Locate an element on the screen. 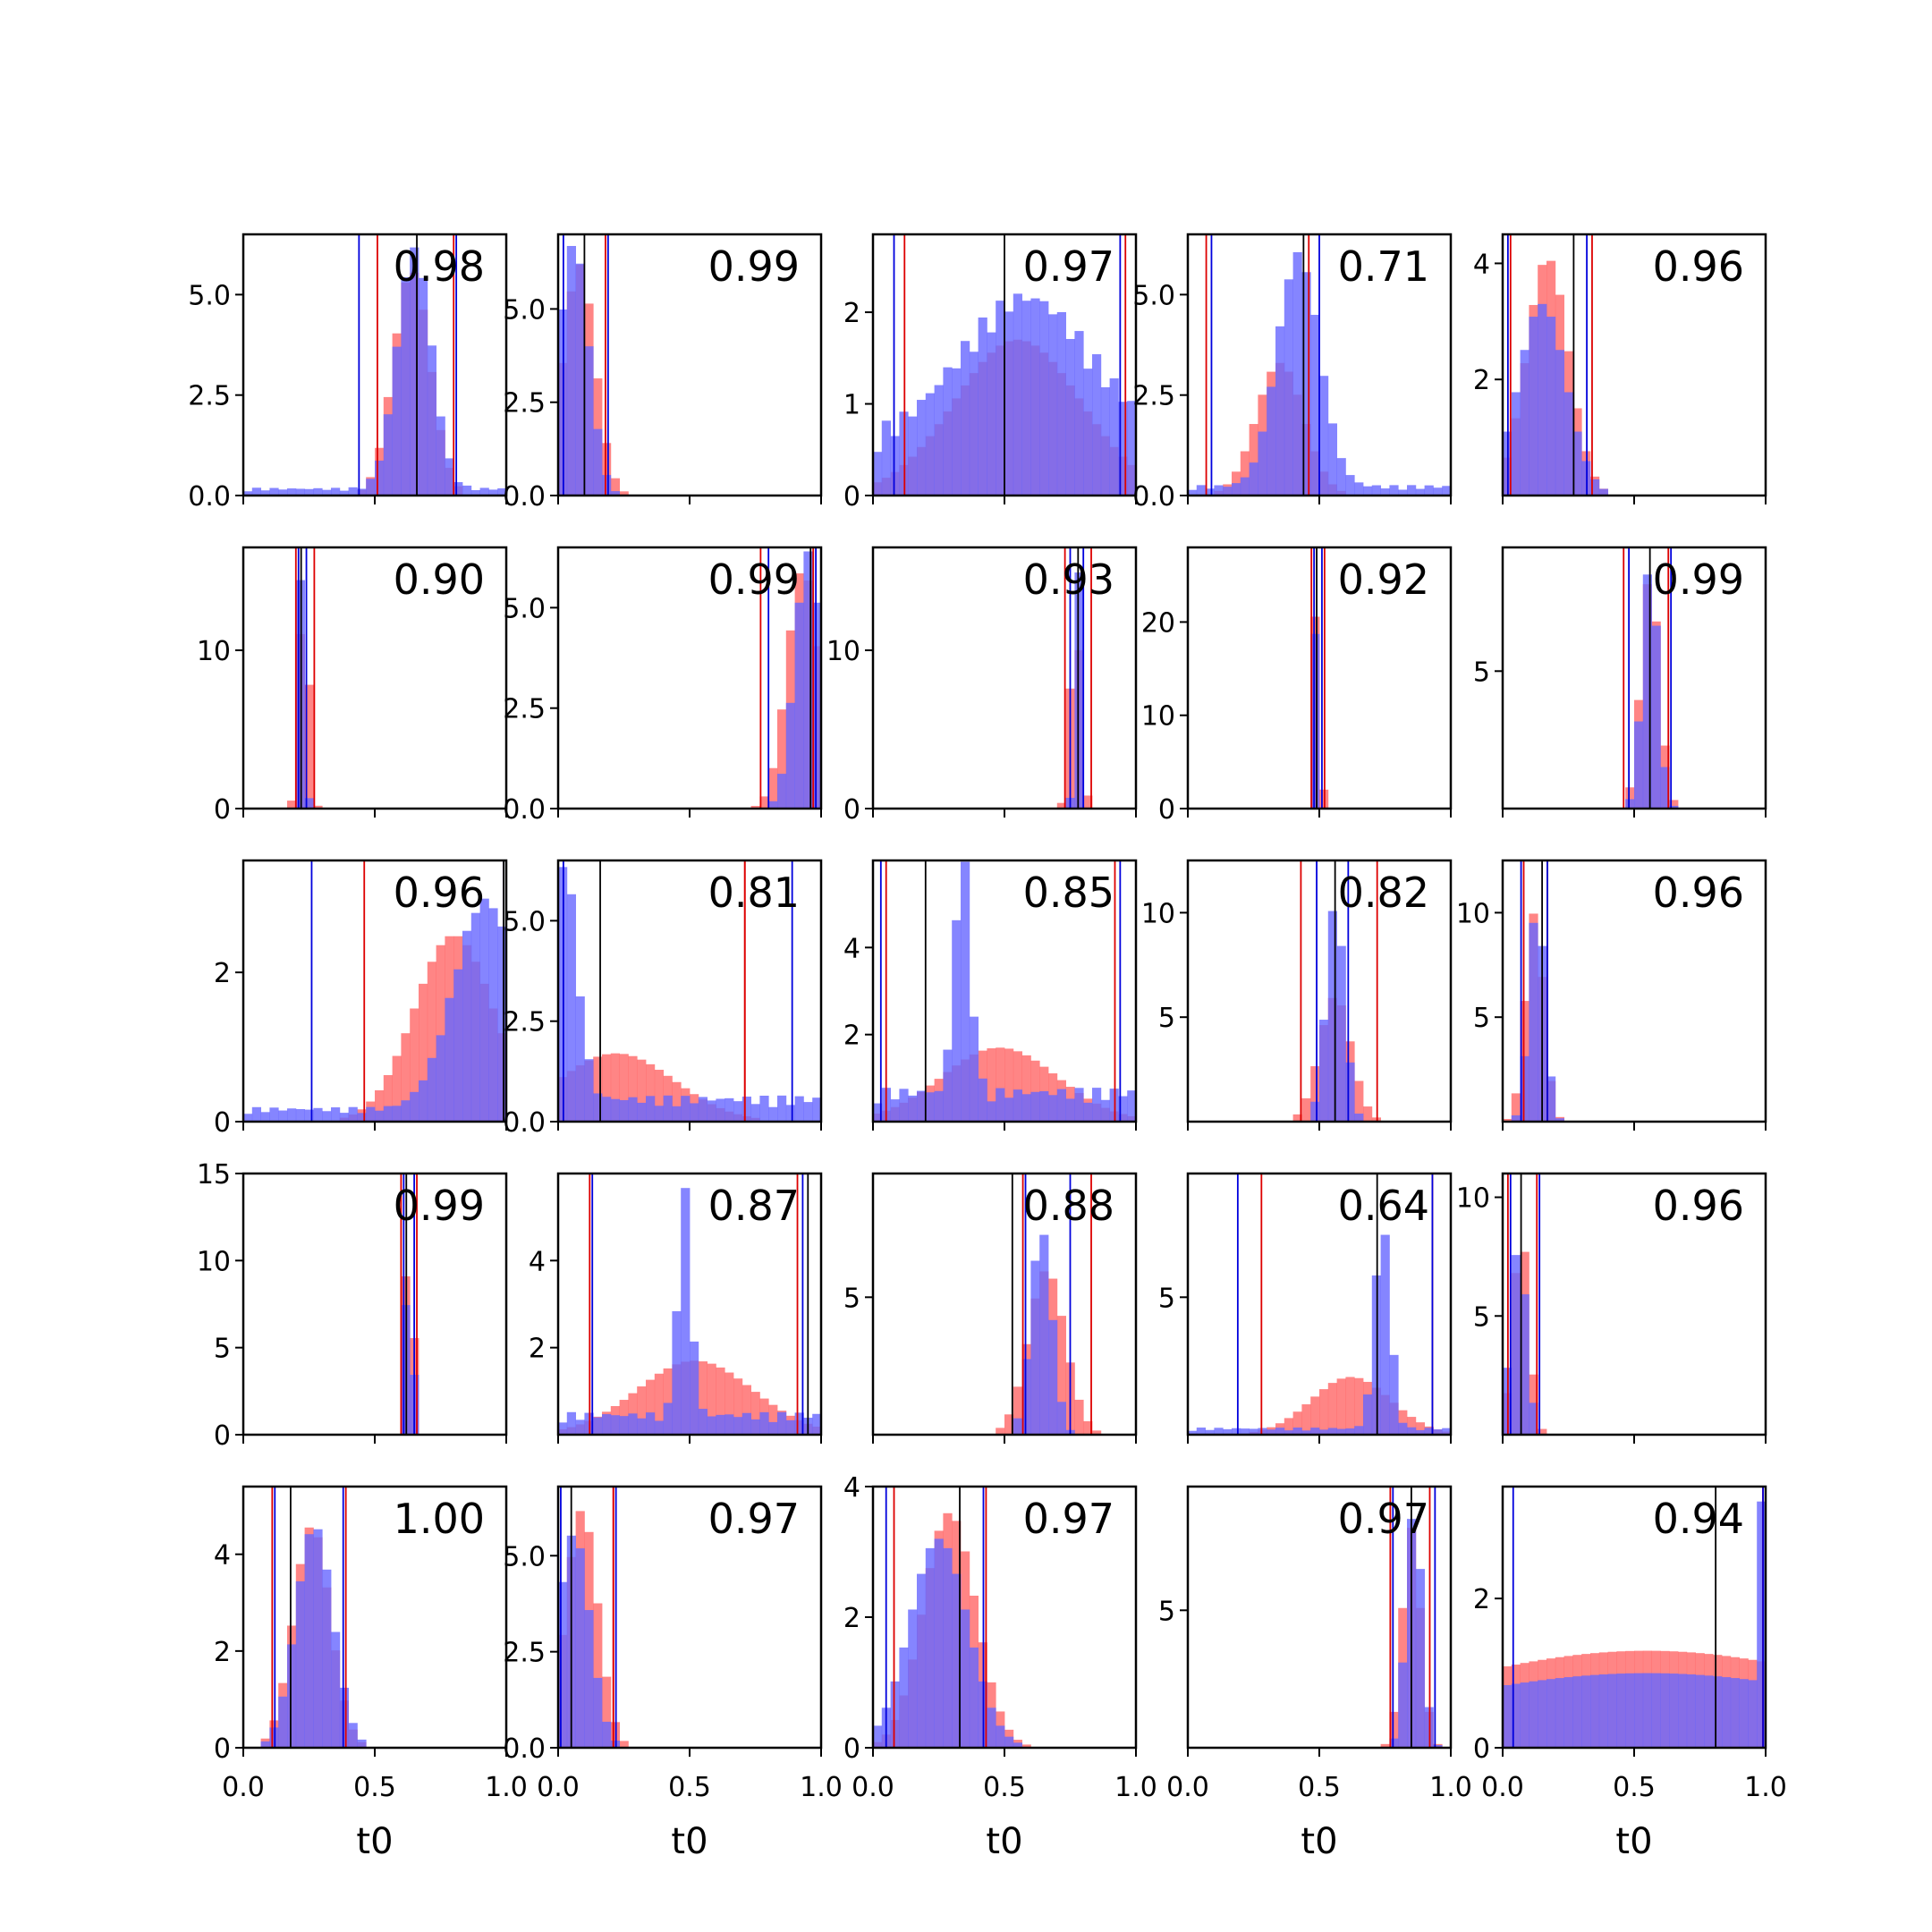 The image size is (1932, 1932). panel-2-5: 50.99 is located at coordinates (1620, 682).